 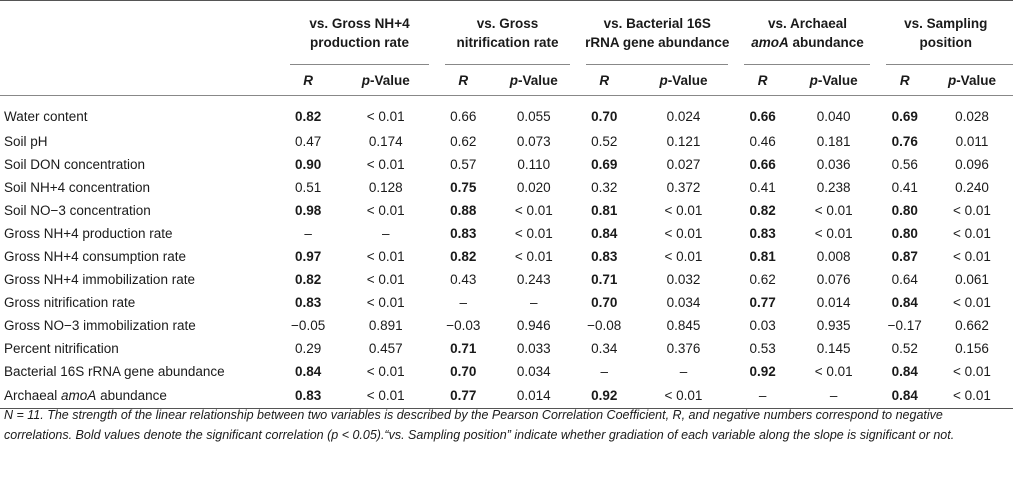 What do you see at coordinates (604, 164) in the screenshot?
I see `r-value-cell: 0.69` at bounding box center [604, 164].